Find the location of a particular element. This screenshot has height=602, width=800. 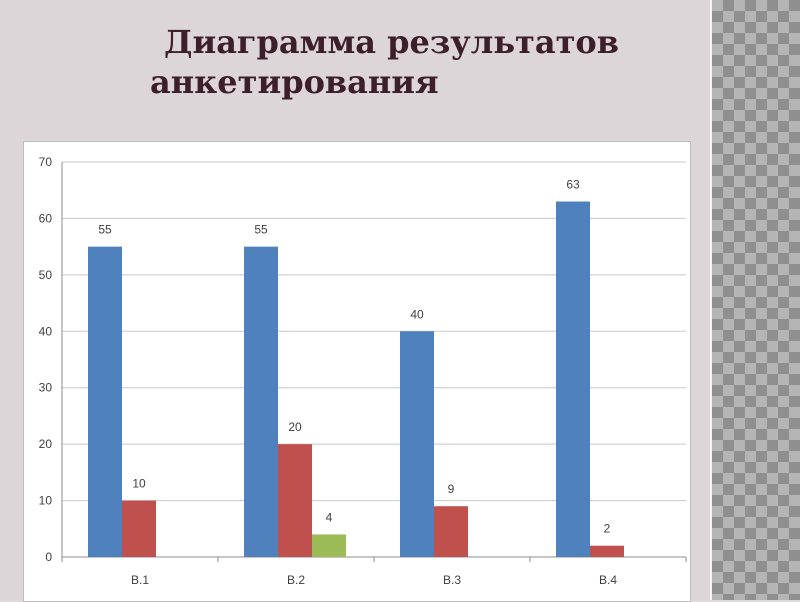

x-tick-label-3: В.3 is located at coordinates (452, 580).